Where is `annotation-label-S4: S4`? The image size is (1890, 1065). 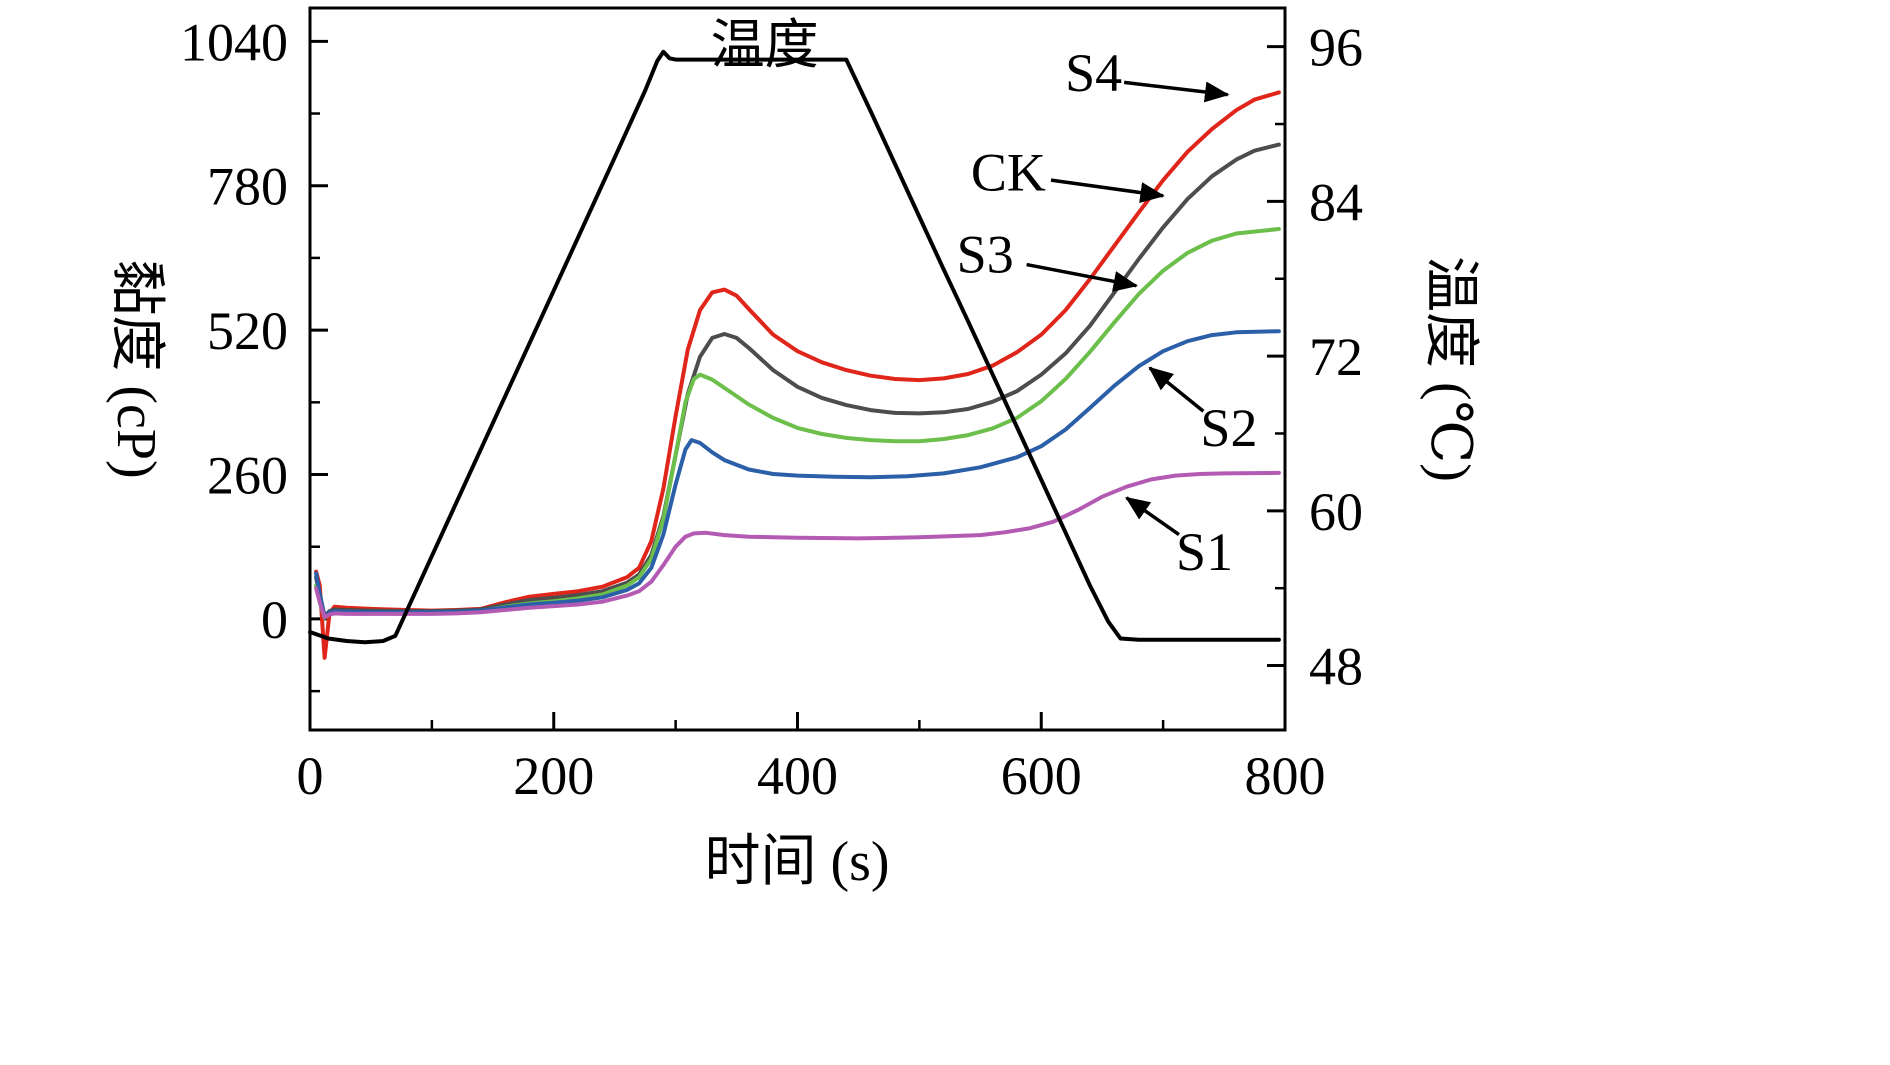
annotation-label-S4: S4 is located at coordinates (1093, 73).